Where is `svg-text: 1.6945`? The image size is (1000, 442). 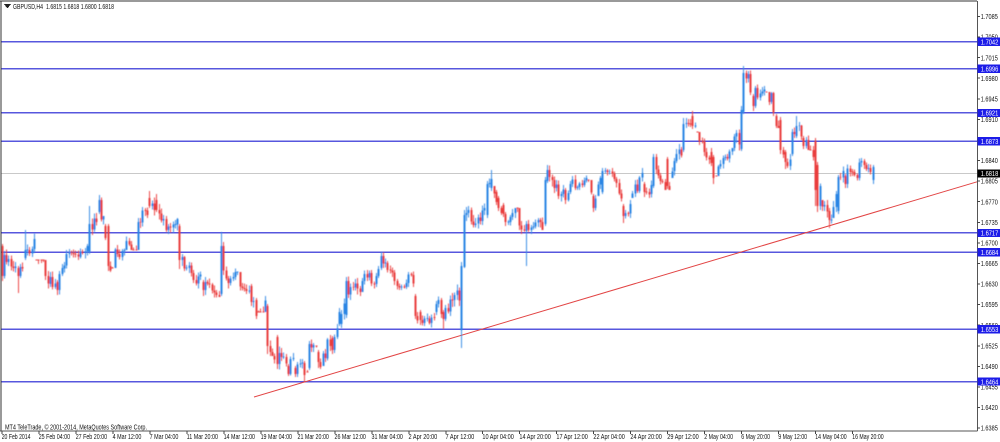 svg-text: 1.6945 is located at coordinates (989, 98).